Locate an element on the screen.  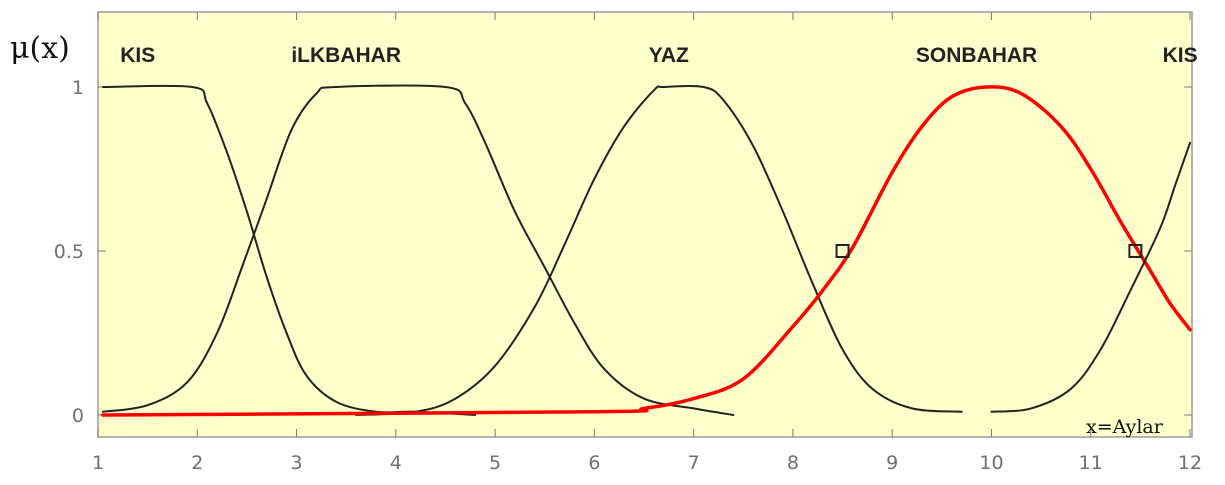
series-line-kis is located at coordinates (1090, 277).